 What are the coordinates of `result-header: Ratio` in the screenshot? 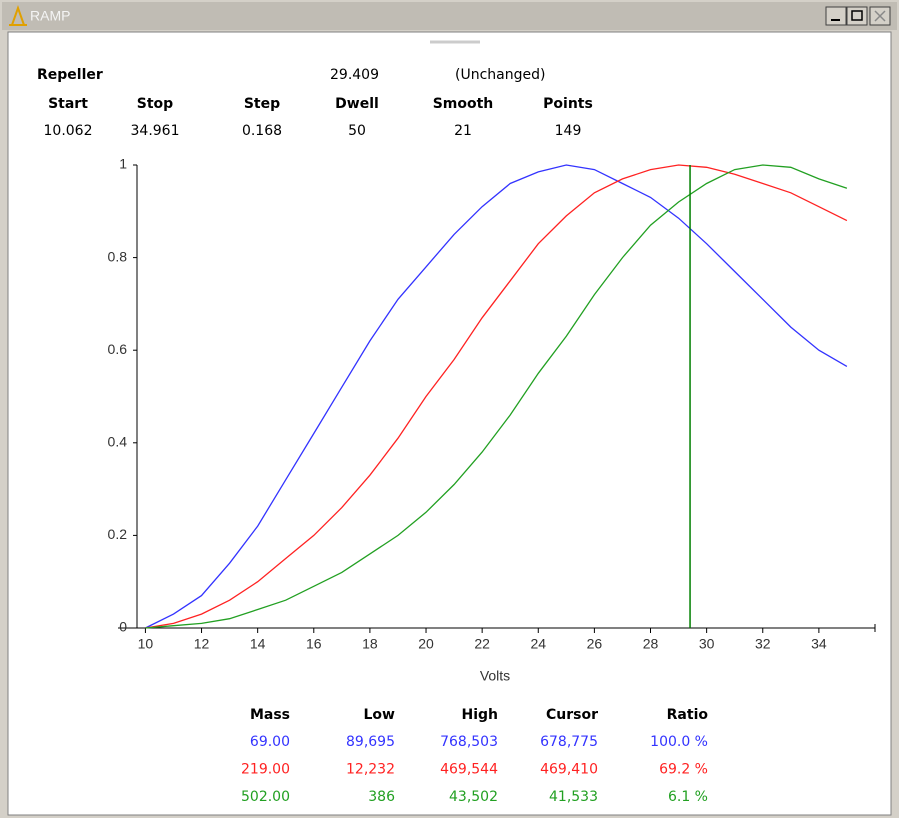 It's located at (688, 715).